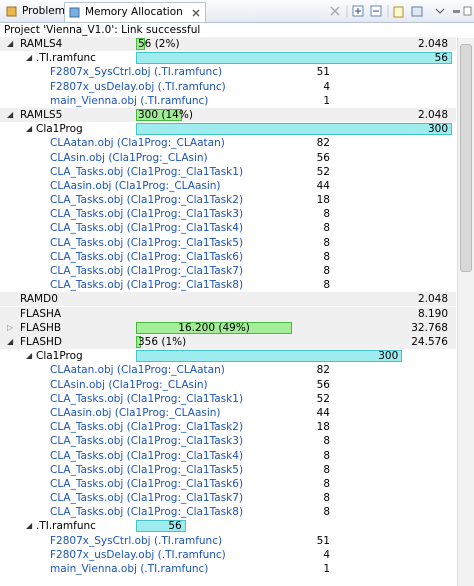  I want to click on memory-allocation-tab: Memory Allocation, so click(135, 12).